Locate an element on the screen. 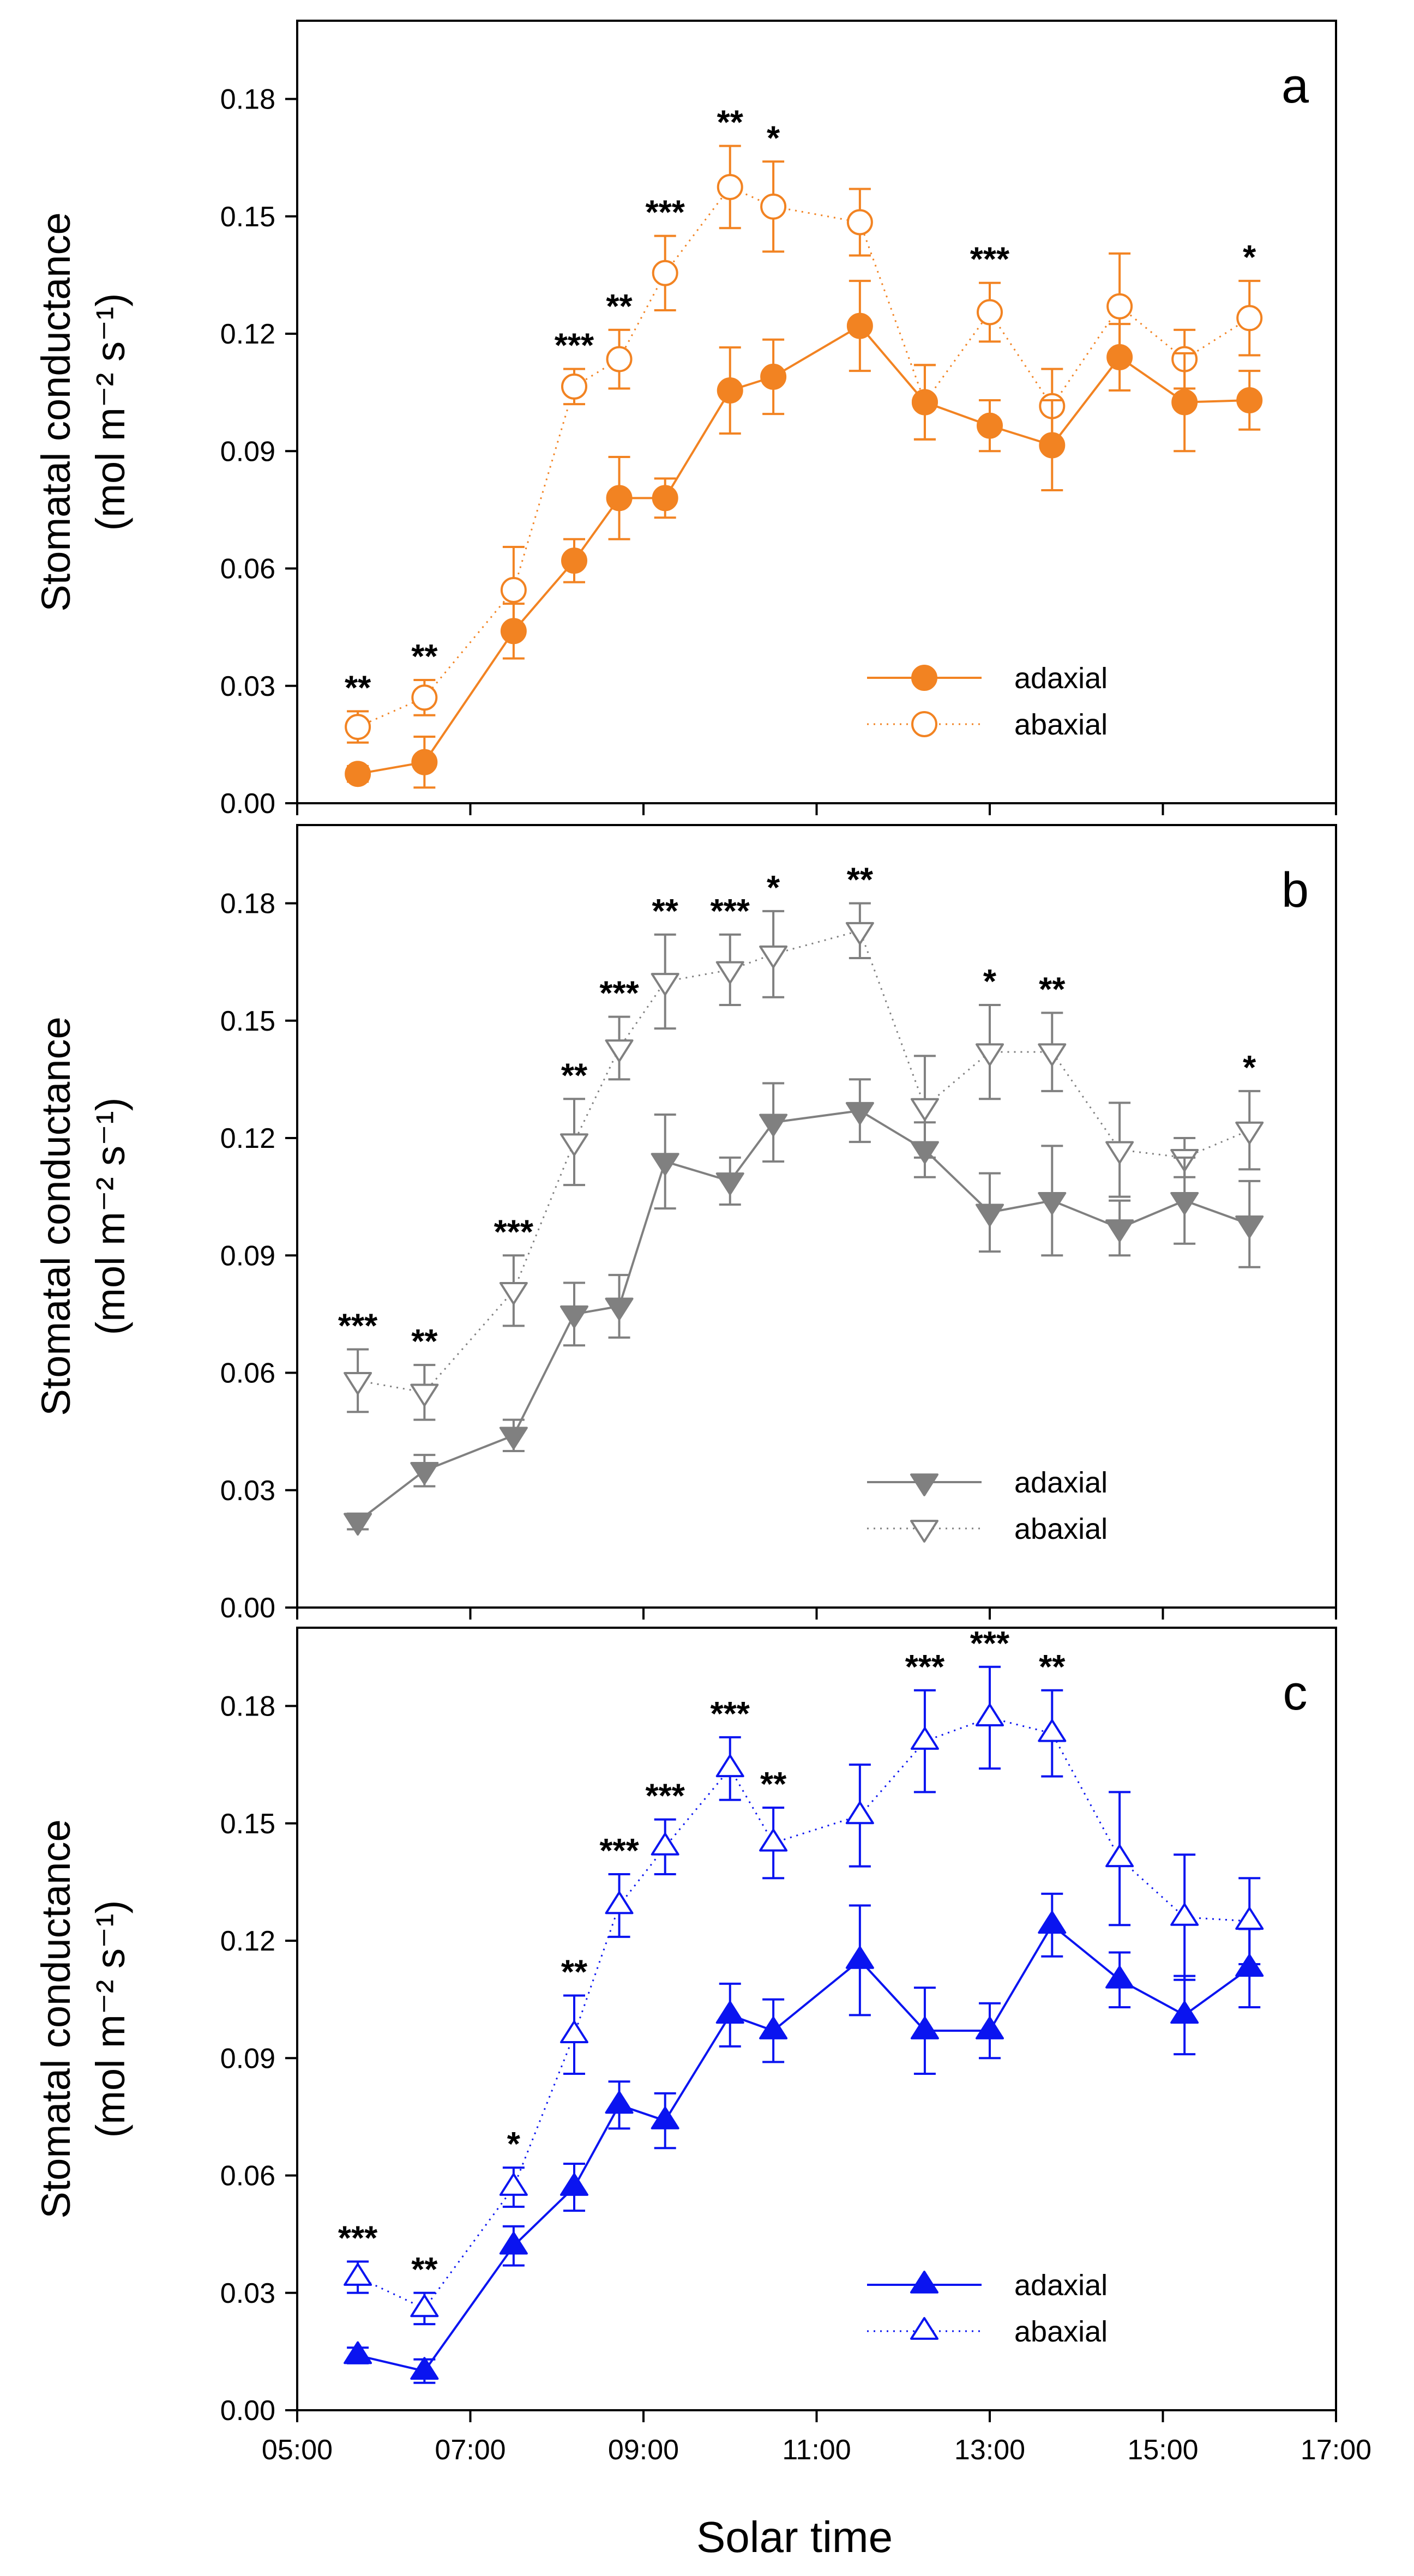 This screenshot has height=2576, width=1414. x-tick-label: 17:00 is located at coordinates (1336, 2450).